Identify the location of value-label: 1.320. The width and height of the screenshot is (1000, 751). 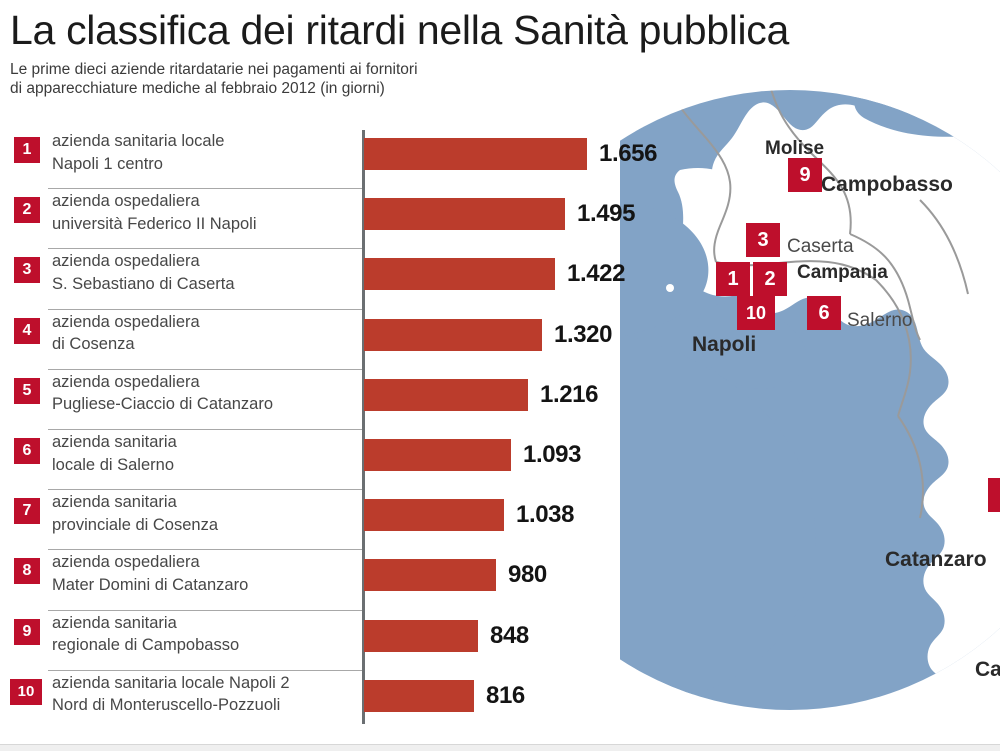
(583, 334).